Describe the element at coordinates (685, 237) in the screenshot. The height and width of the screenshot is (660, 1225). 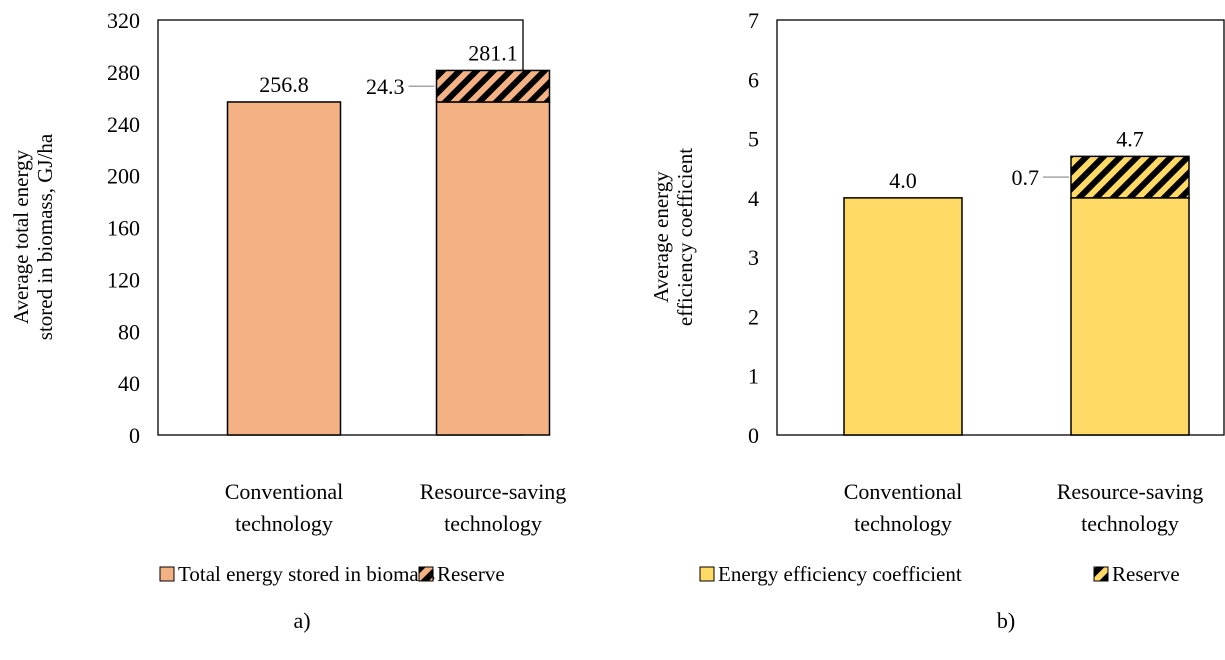
I see `y-axis-title-line: efficiency coefficient` at that location.